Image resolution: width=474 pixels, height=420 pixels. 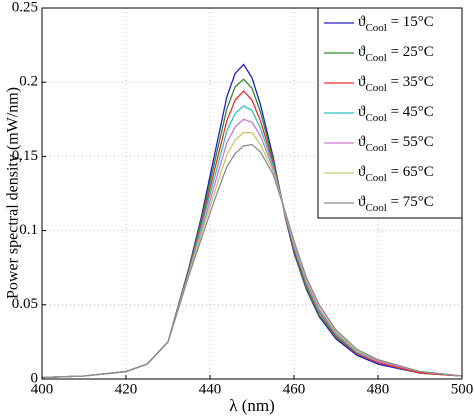 What do you see at coordinates (28, 230) in the screenshot?
I see `y-tick-label: 0.1` at bounding box center [28, 230].